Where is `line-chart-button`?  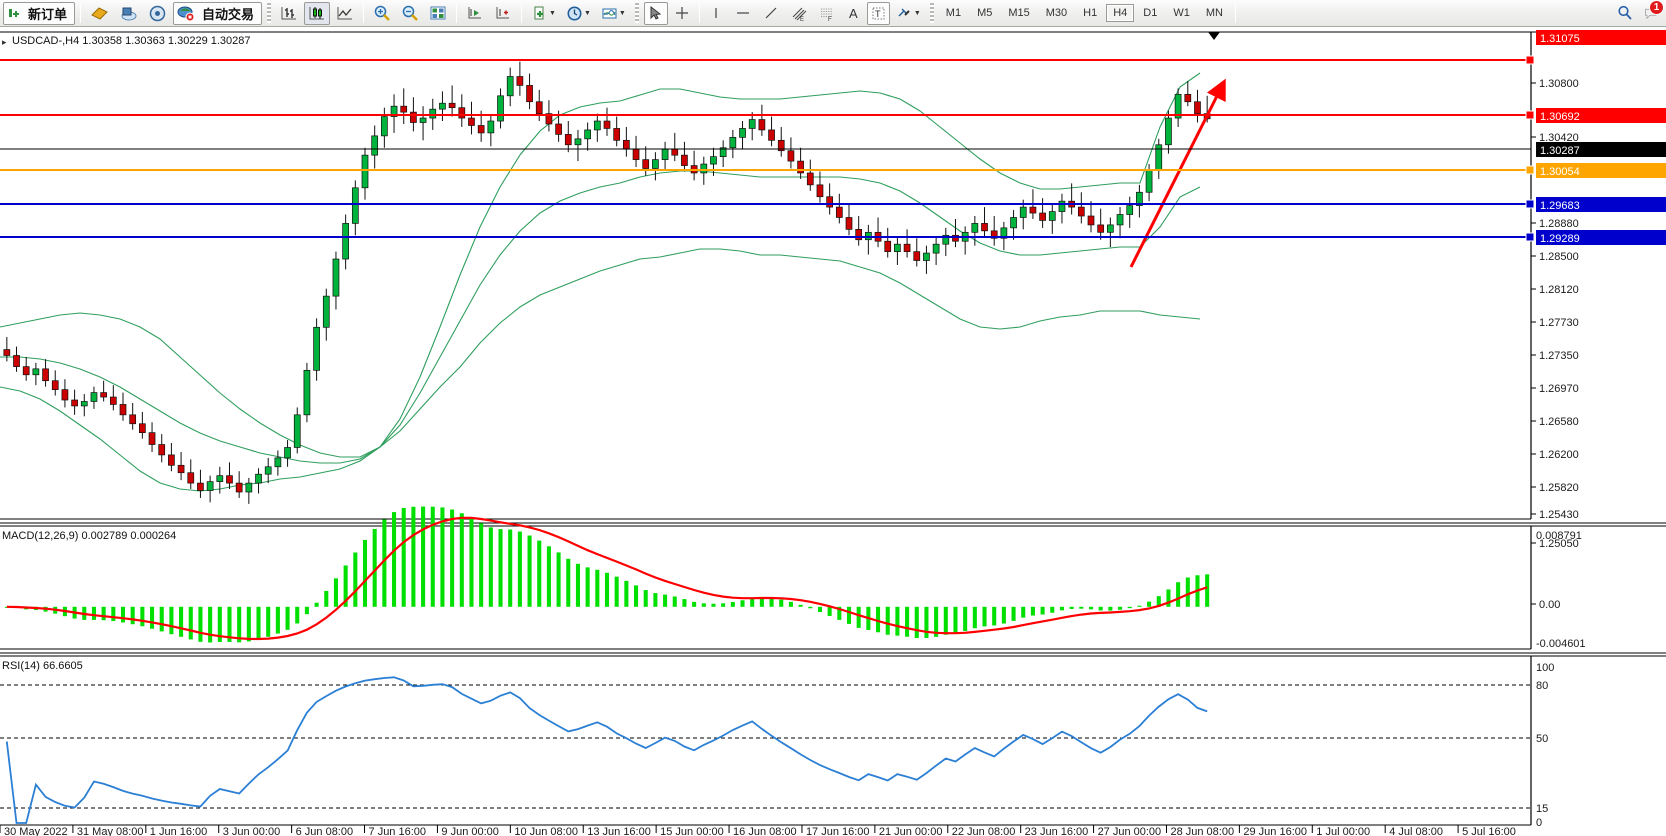 line-chart-button is located at coordinates (345, 13).